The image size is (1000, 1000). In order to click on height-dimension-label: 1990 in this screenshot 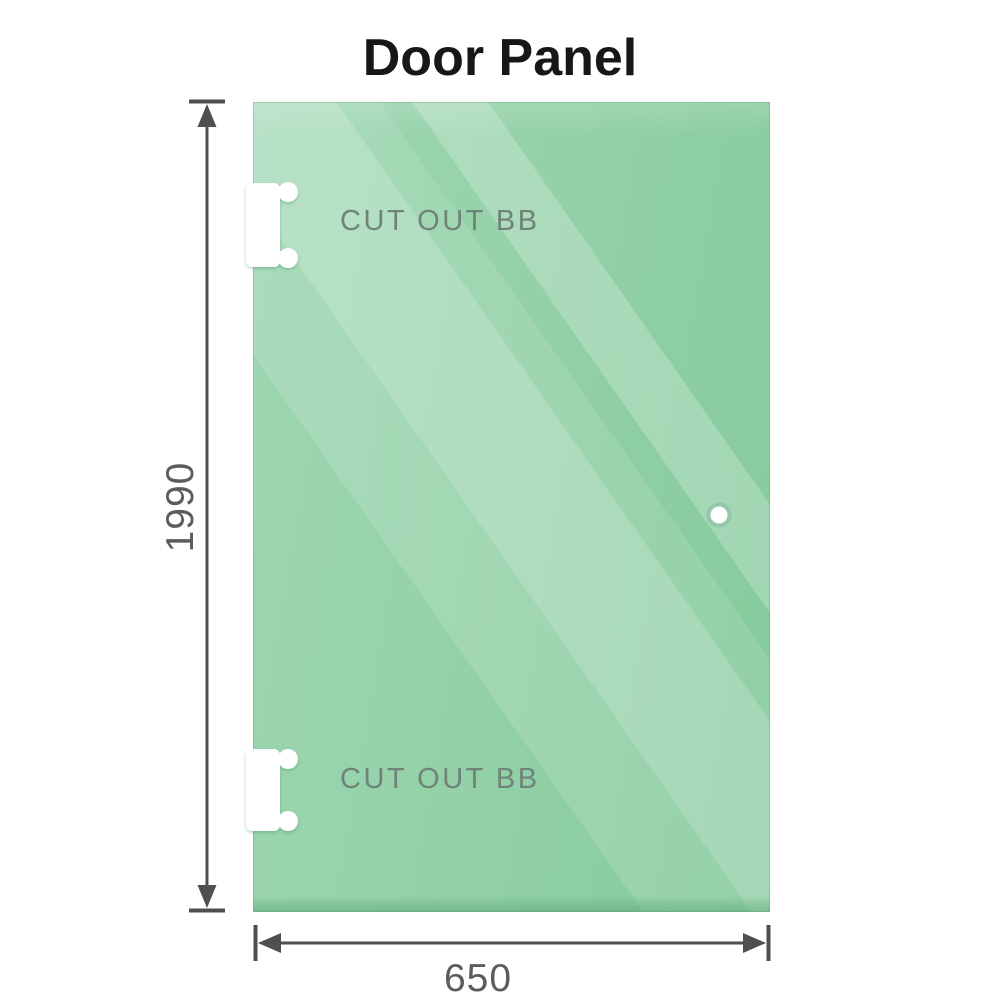, I will do `click(180, 507)`.